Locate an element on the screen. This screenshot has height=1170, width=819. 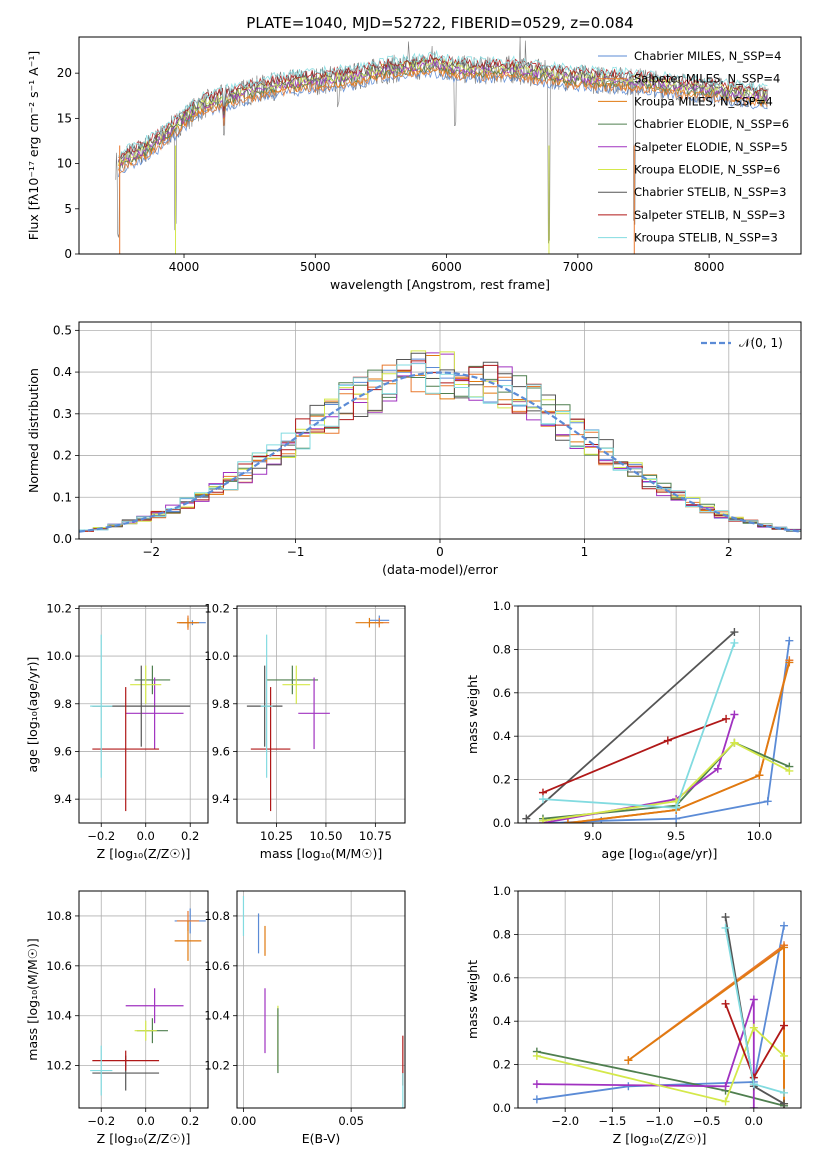
y-tick-label: 0.1 is located at coordinates (62, 497).